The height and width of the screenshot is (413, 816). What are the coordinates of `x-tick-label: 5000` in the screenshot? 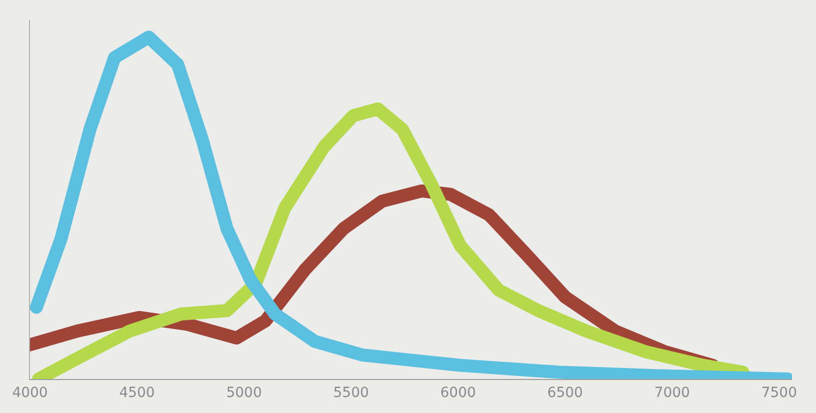 It's located at (244, 392).